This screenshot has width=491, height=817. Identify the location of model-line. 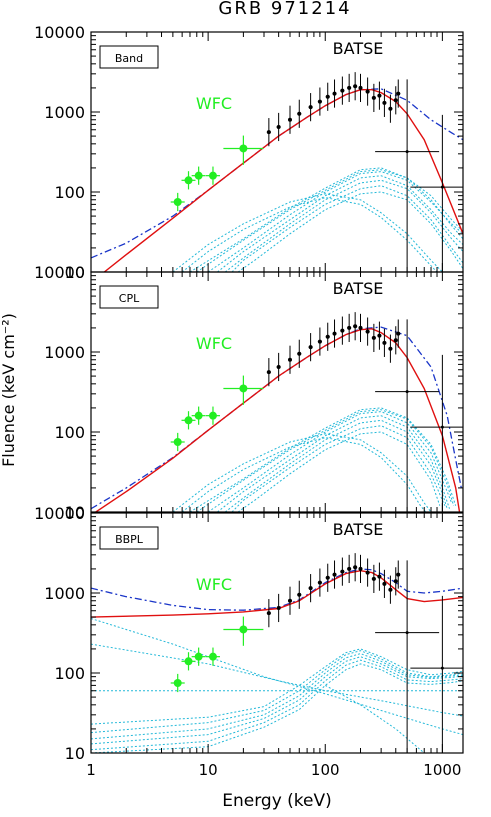
(277, 593).